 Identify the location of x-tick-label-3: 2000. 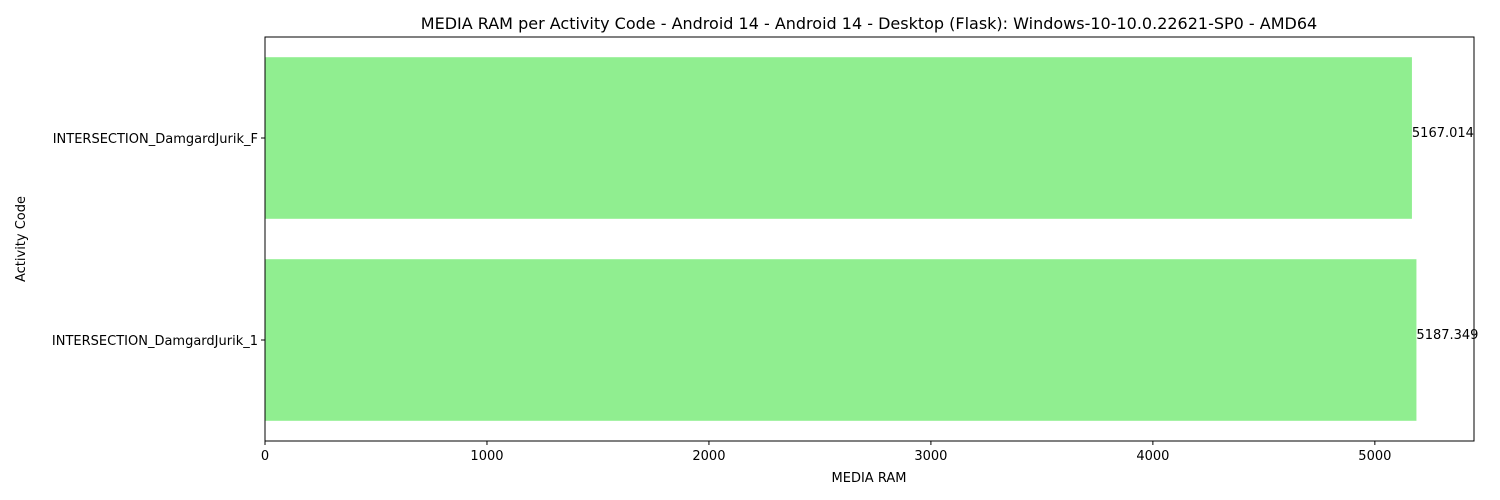
(708, 456).